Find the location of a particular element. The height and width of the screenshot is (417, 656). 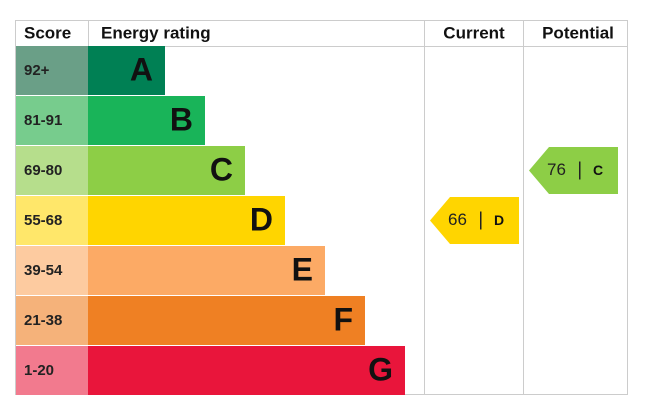

potential-value: 76 is located at coordinates (556, 169).